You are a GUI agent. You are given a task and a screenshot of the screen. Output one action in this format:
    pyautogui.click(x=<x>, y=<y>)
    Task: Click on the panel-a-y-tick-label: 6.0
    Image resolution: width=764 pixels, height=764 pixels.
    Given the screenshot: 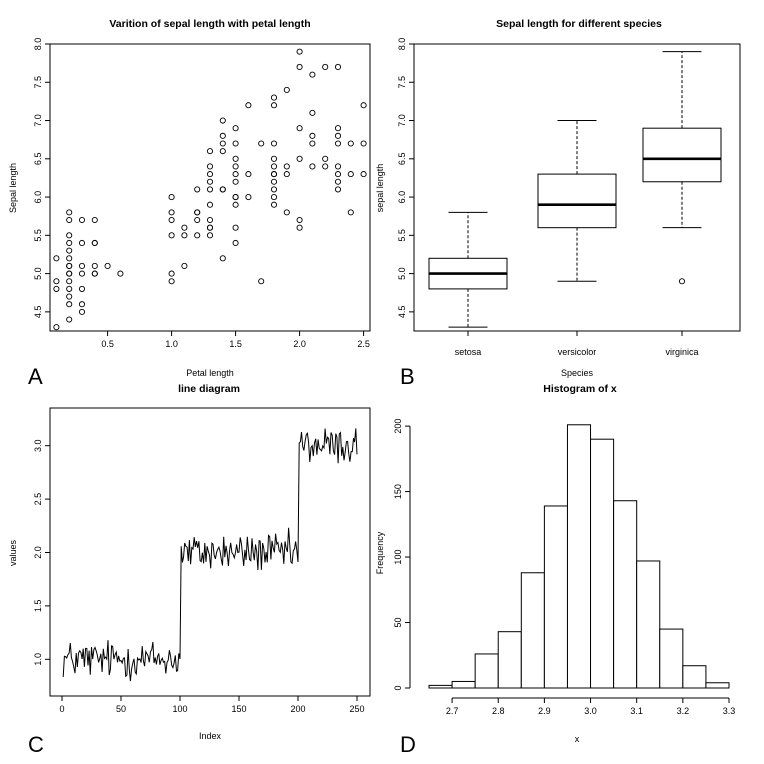 What is the action you would take?
    pyautogui.click(x=38, y=197)
    